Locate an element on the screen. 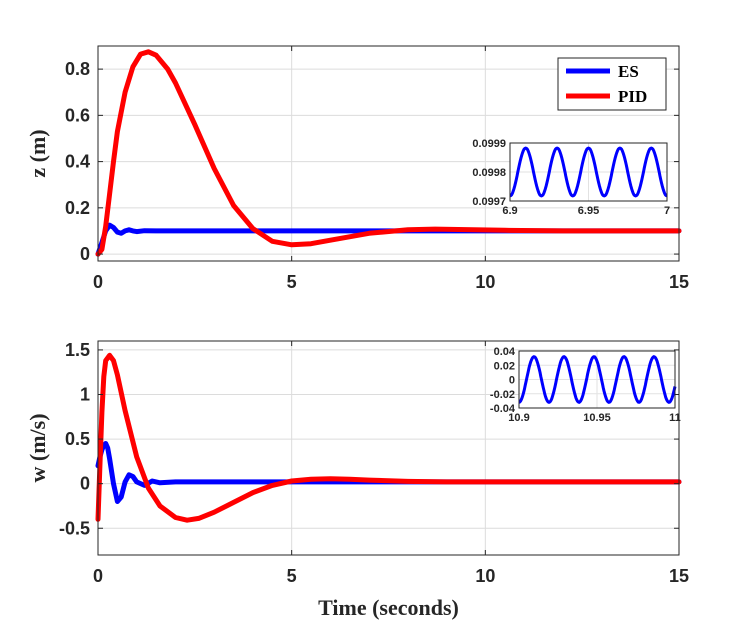 This screenshot has width=750, height=625. z-inset-y-tick-label: 0.0998 is located at coordinates (489, 173).